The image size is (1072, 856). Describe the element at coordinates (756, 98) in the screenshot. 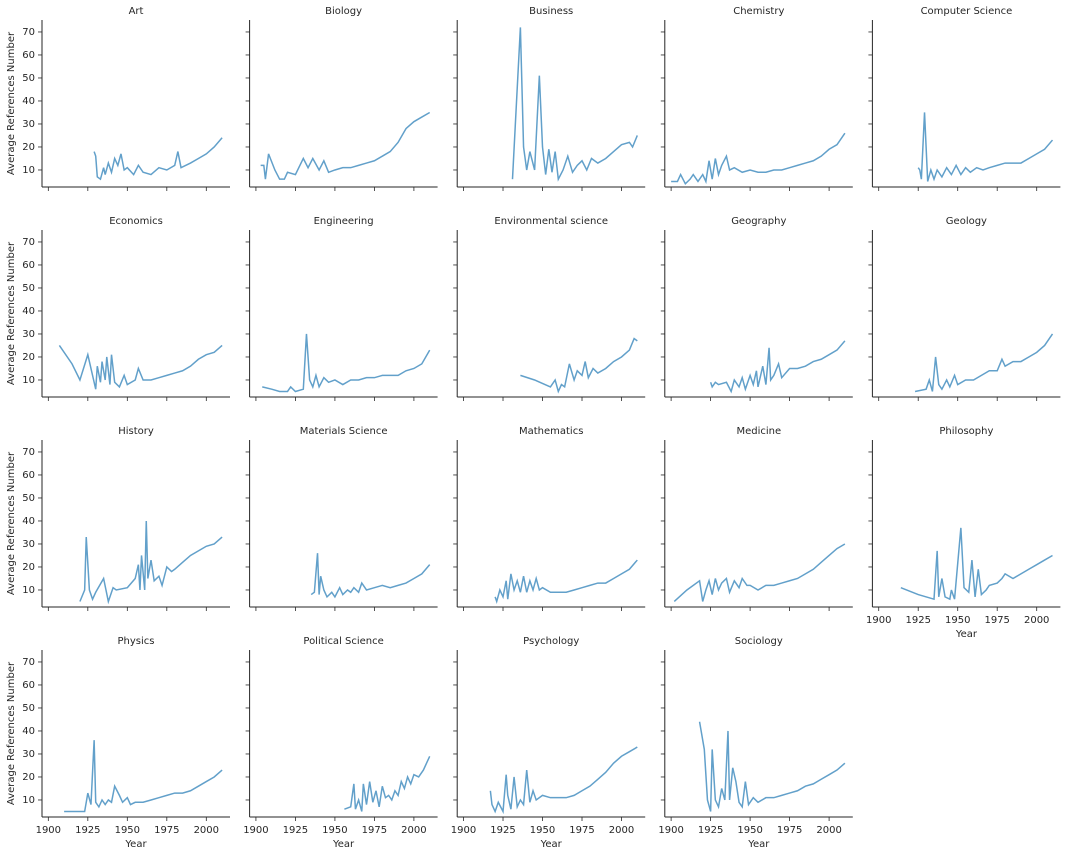

I see `panel: Chemistry` at that location.